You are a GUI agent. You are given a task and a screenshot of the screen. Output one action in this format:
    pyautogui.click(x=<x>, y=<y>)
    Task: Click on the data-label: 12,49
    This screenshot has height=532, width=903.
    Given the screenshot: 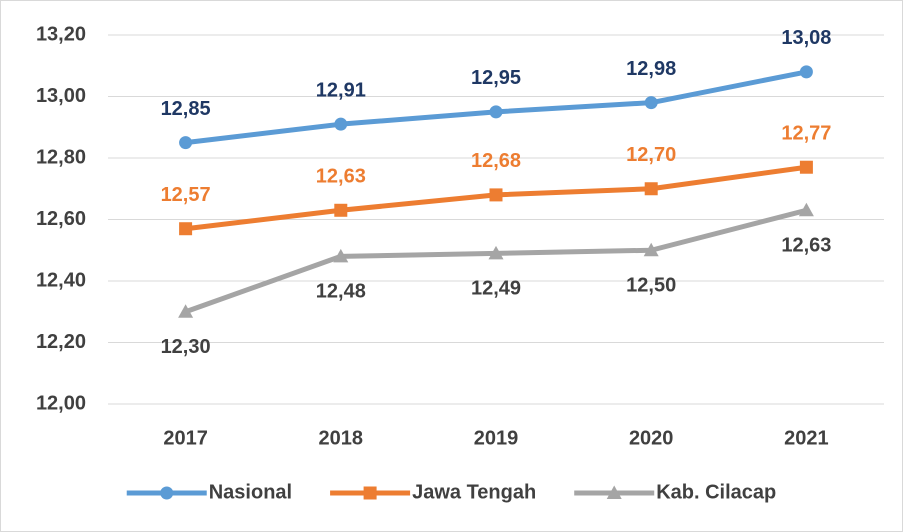 What is the action you would take?
    pyautogui.click(x=496, y=289)
    